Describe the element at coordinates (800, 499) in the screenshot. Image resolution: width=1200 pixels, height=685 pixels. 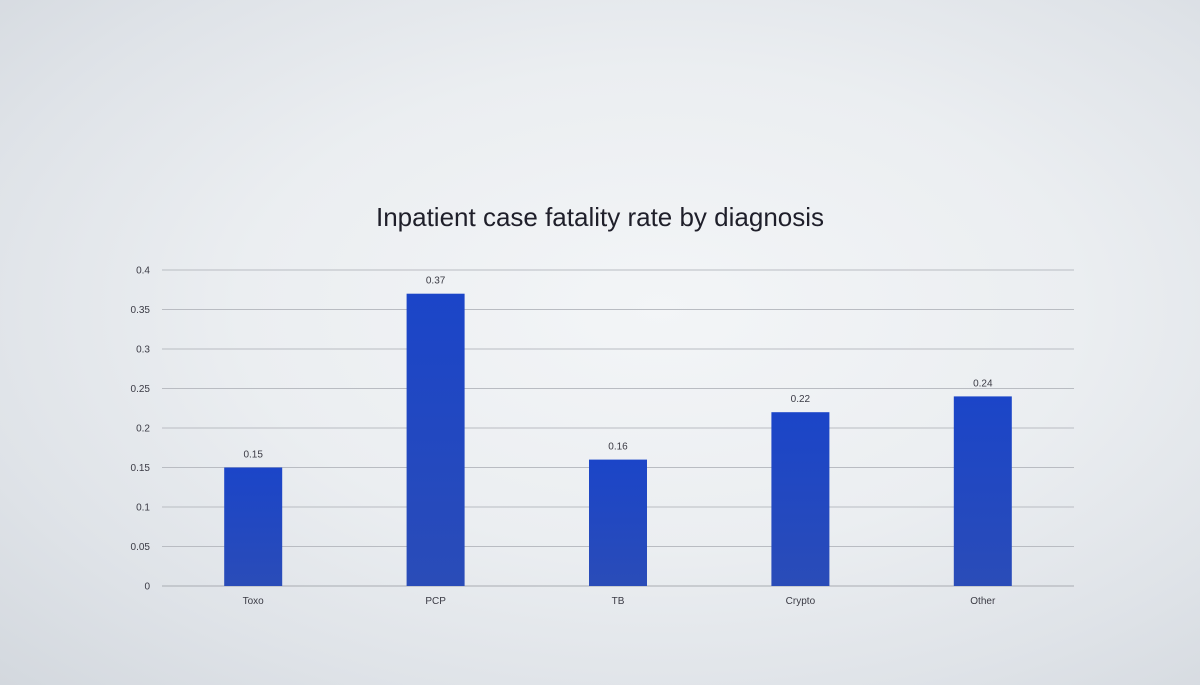
I see `bar-crypto` at that location.